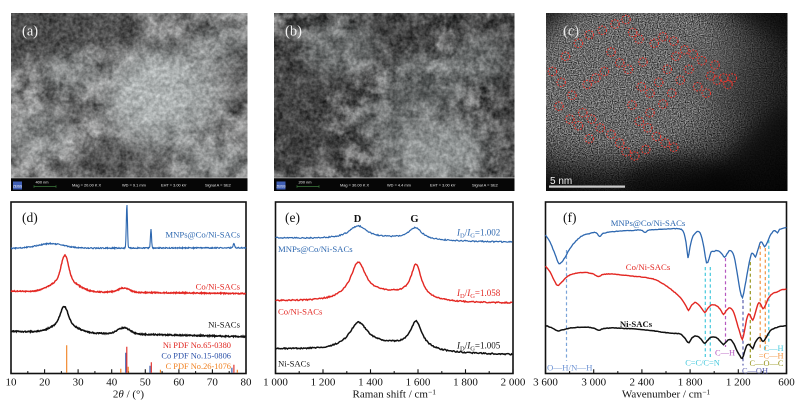  I want to click on svg-text: 3 000, so click(593, 383).